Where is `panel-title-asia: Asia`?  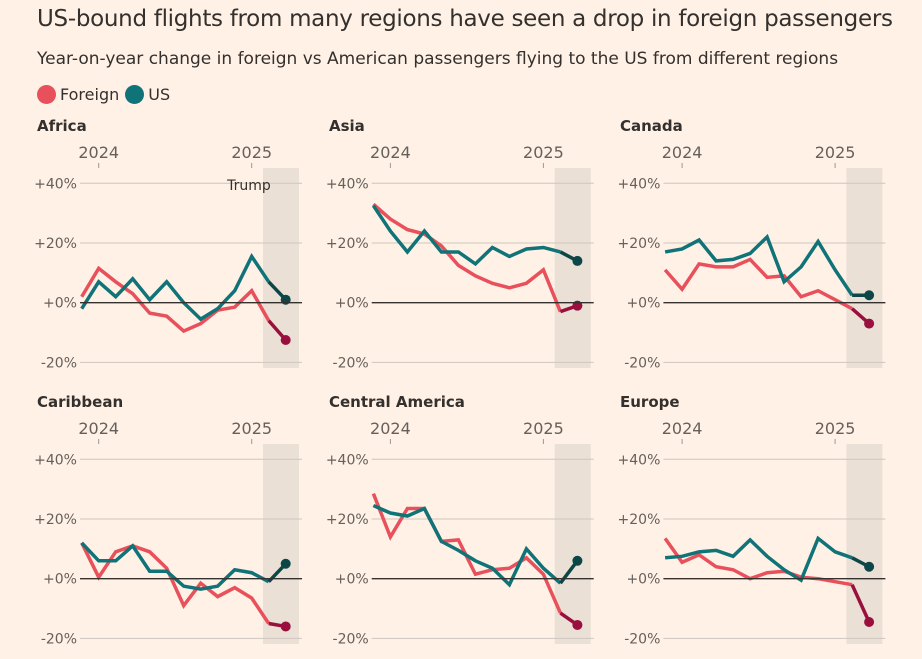
panel-title-asia: Asia is located at coordinates (347, 126).